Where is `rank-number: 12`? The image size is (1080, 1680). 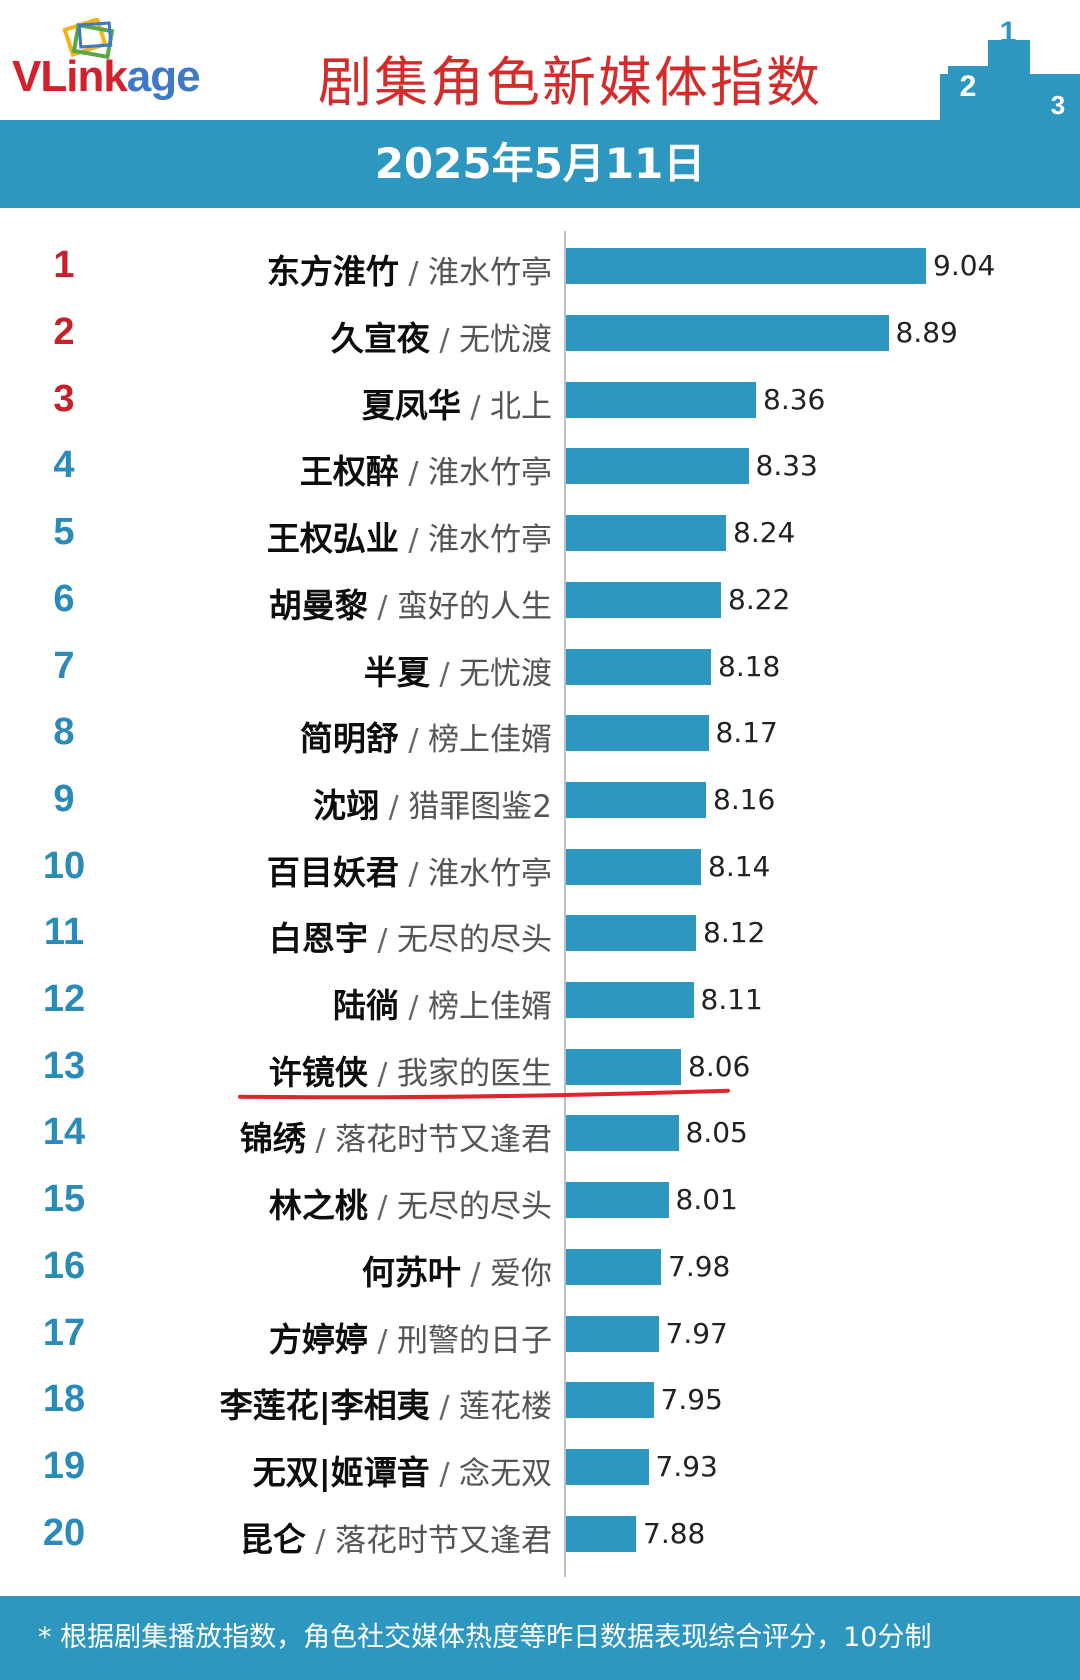 rank-number: 12 is located at coordinates (64, 999).